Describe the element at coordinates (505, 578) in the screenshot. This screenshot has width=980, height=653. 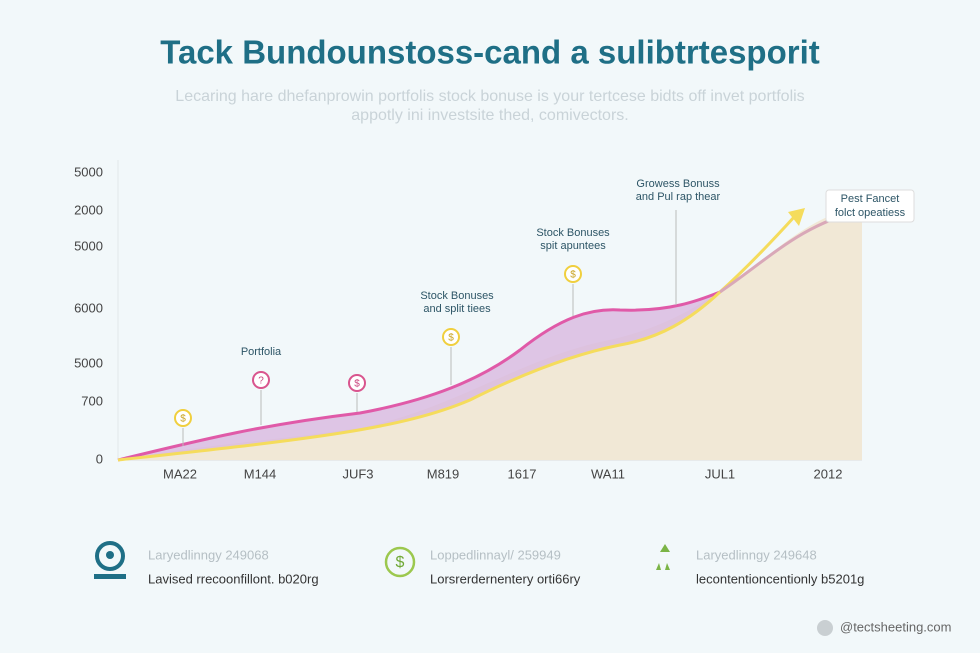
I see `footer-text: Lorsrerdernentery orti66ry` at that location.